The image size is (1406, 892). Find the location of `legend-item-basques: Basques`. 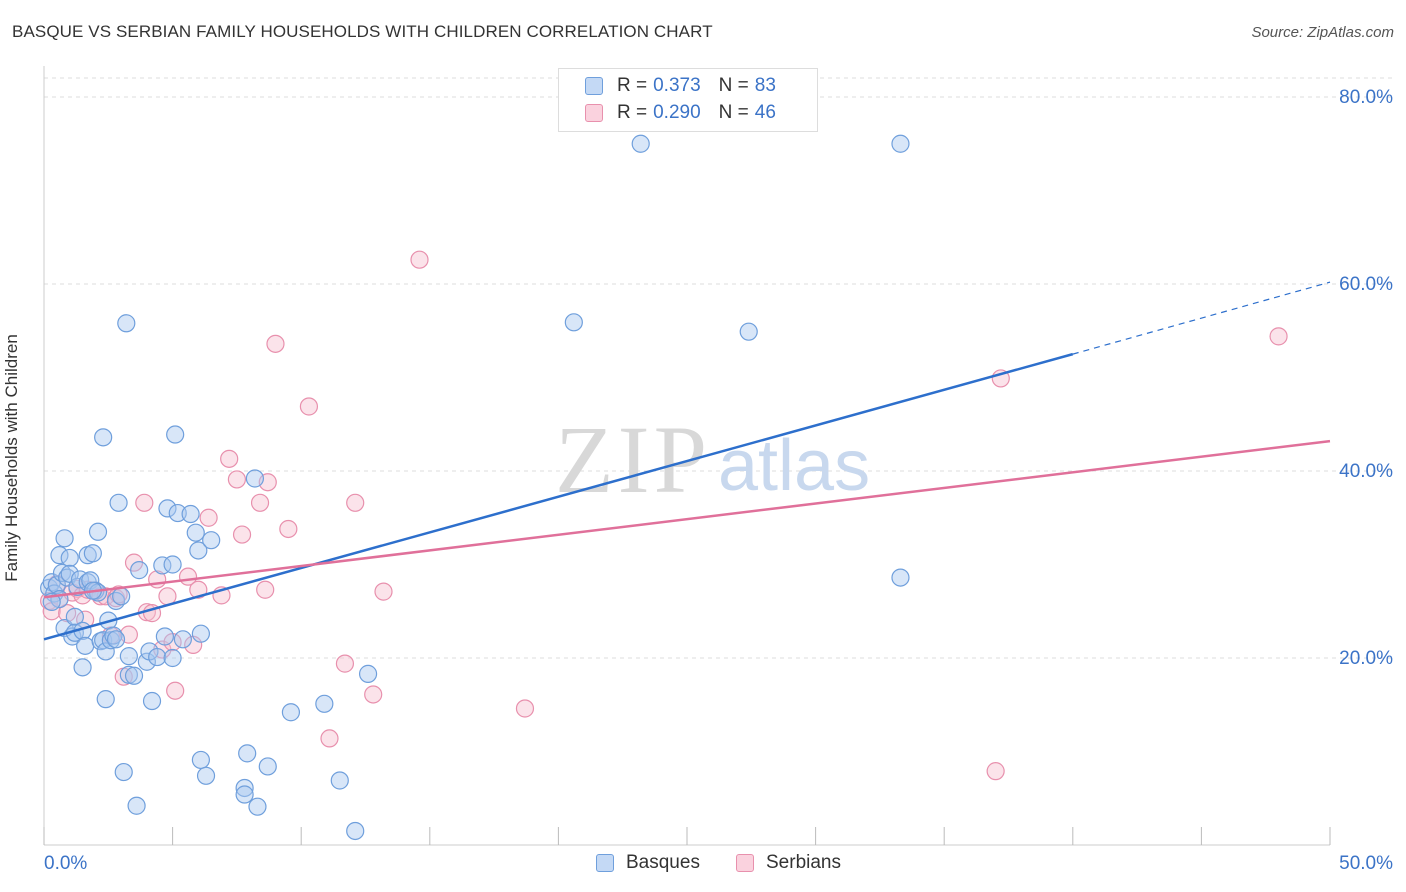

legend-item-basques: Basques is located at coordinates (648, 863).